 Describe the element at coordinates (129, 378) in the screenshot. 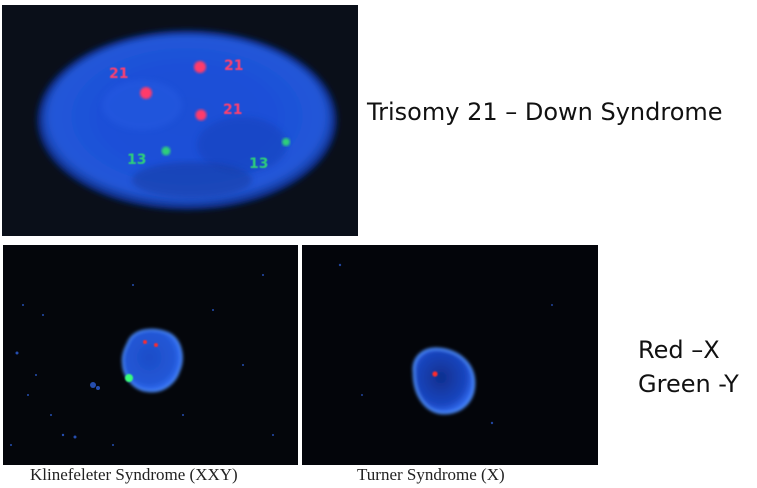

I see `y-signal` at that location.